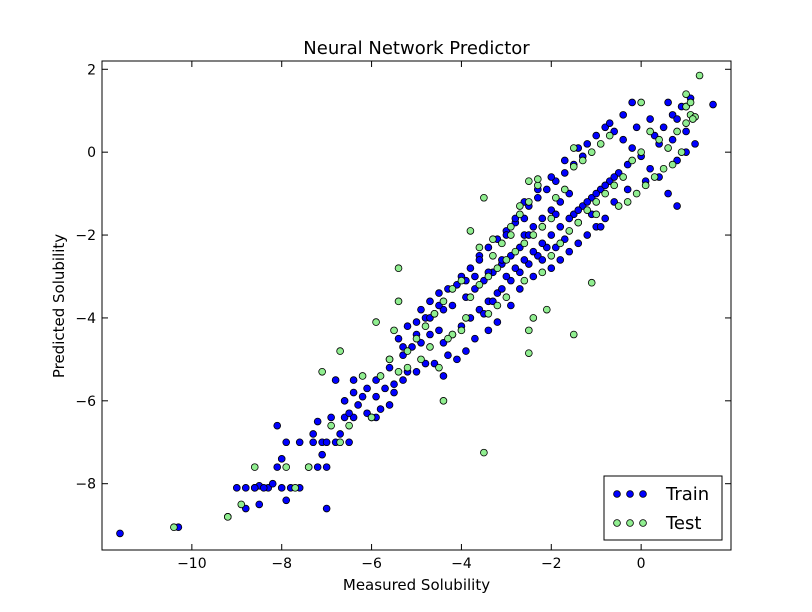 This screenshot has height=612, width=812. Describe the element at coordinates (617, 523) in the screenshot. I see `legend-marker-test` at that location.